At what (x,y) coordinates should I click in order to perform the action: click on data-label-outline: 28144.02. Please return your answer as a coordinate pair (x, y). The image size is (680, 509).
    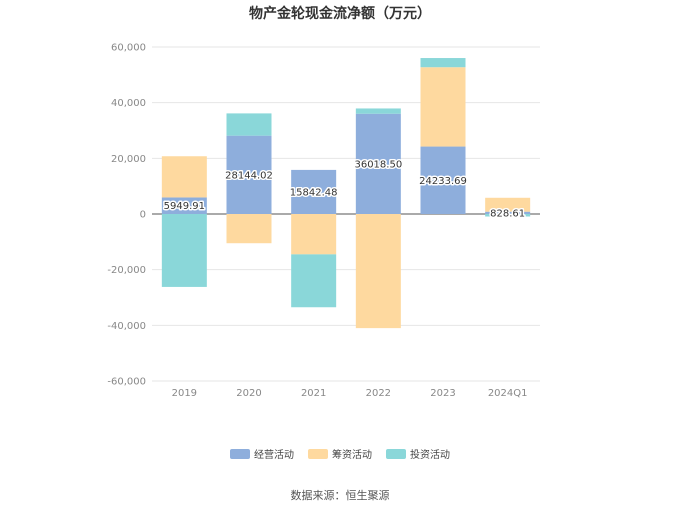
    Looking at the image, I should click on (249, 175).